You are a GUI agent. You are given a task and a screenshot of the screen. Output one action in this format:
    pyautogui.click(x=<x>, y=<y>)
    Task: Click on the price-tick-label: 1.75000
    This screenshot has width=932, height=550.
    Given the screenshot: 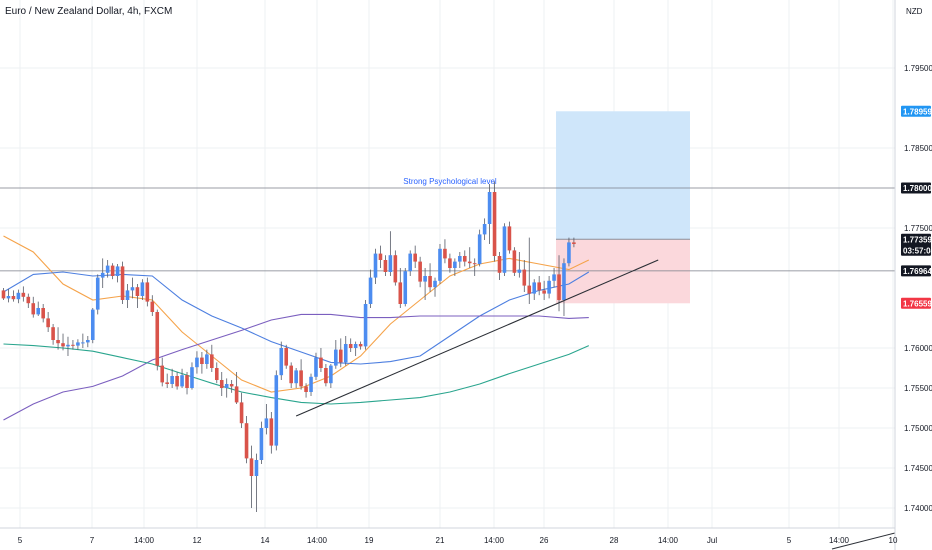 What is the action you would take?
    pyautogui.click(x=918, y=428)
    